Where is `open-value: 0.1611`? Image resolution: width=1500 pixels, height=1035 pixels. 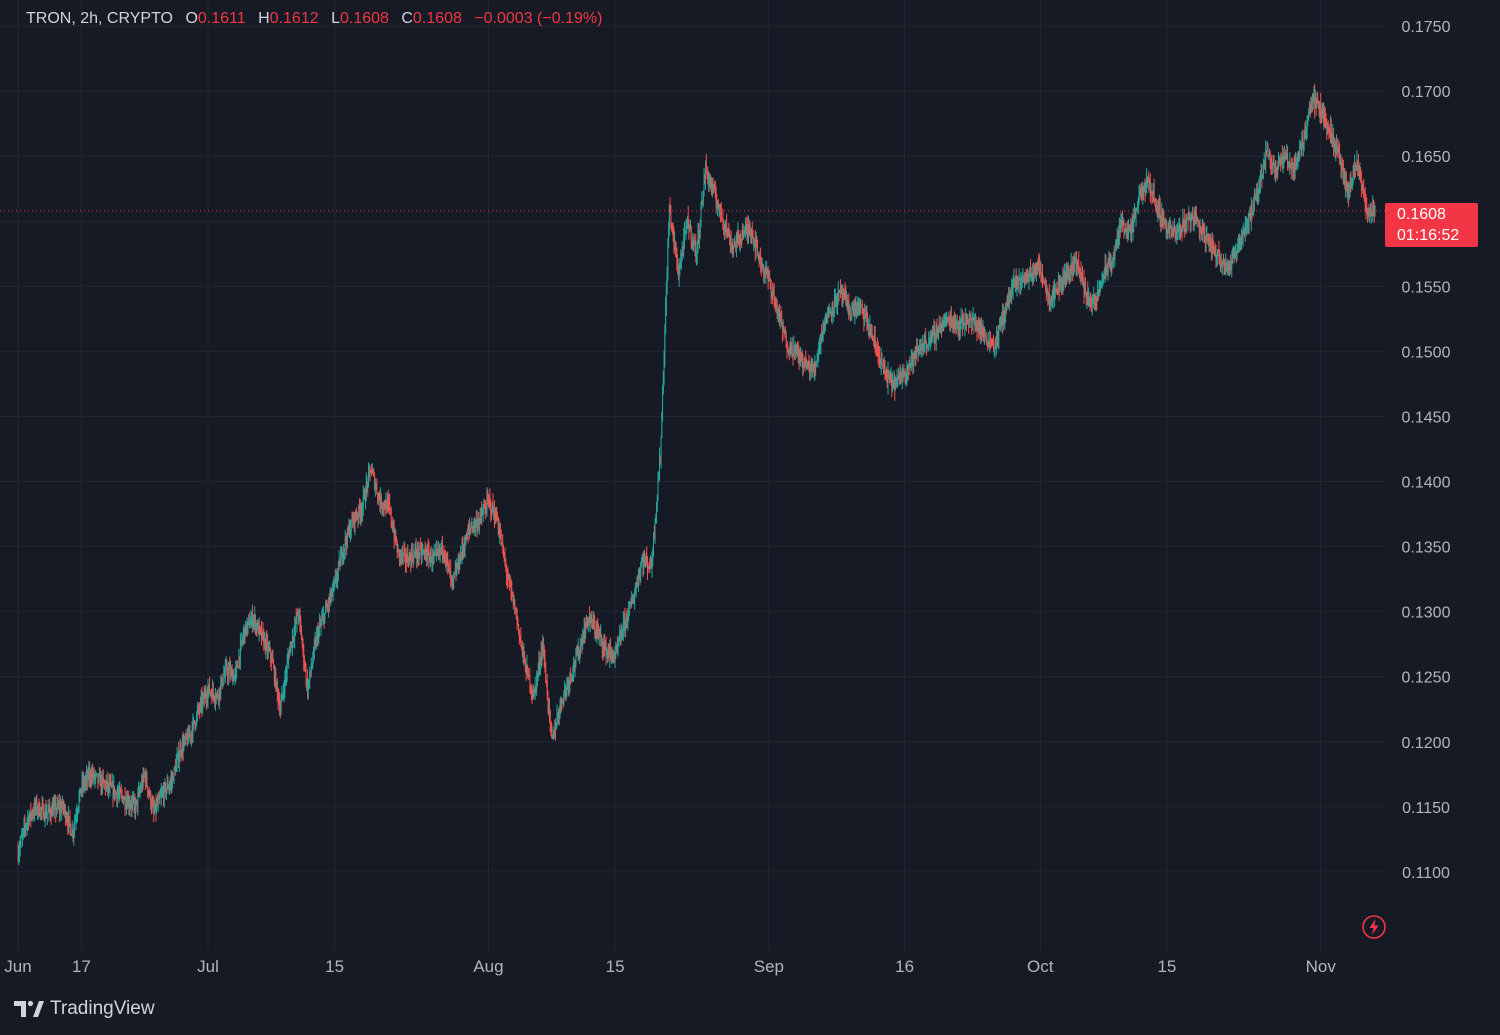 open-value: 0.1611 is located at coordinates (221, 18).